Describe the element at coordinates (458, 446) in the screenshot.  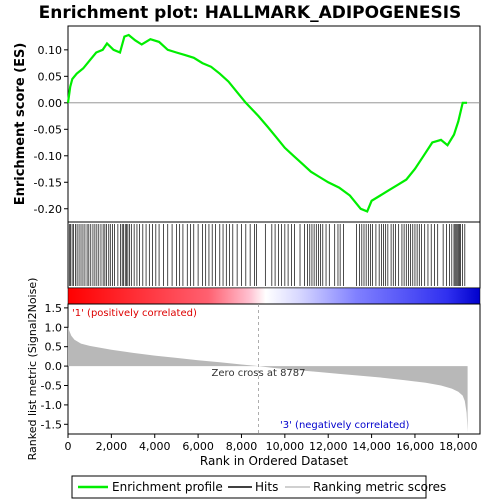
I see `x-tick-label: 18,000` at that location.